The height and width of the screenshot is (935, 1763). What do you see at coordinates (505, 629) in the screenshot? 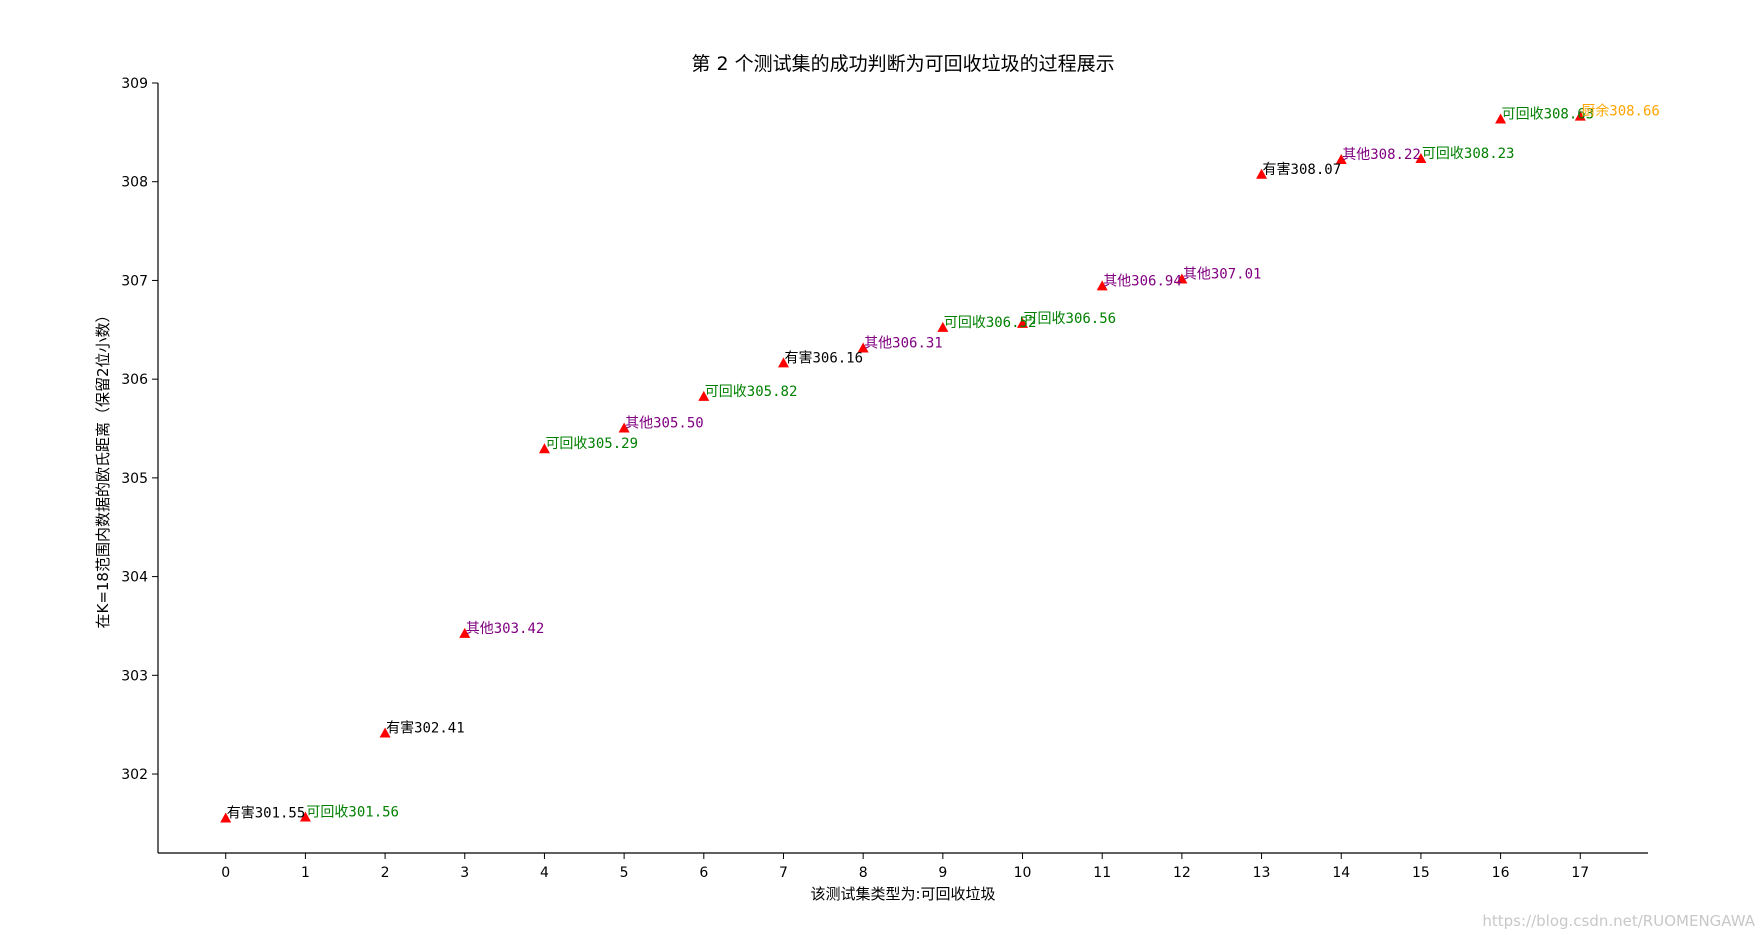
I see `data-point-label: 其他303.42` at bounding box center [505, 629].